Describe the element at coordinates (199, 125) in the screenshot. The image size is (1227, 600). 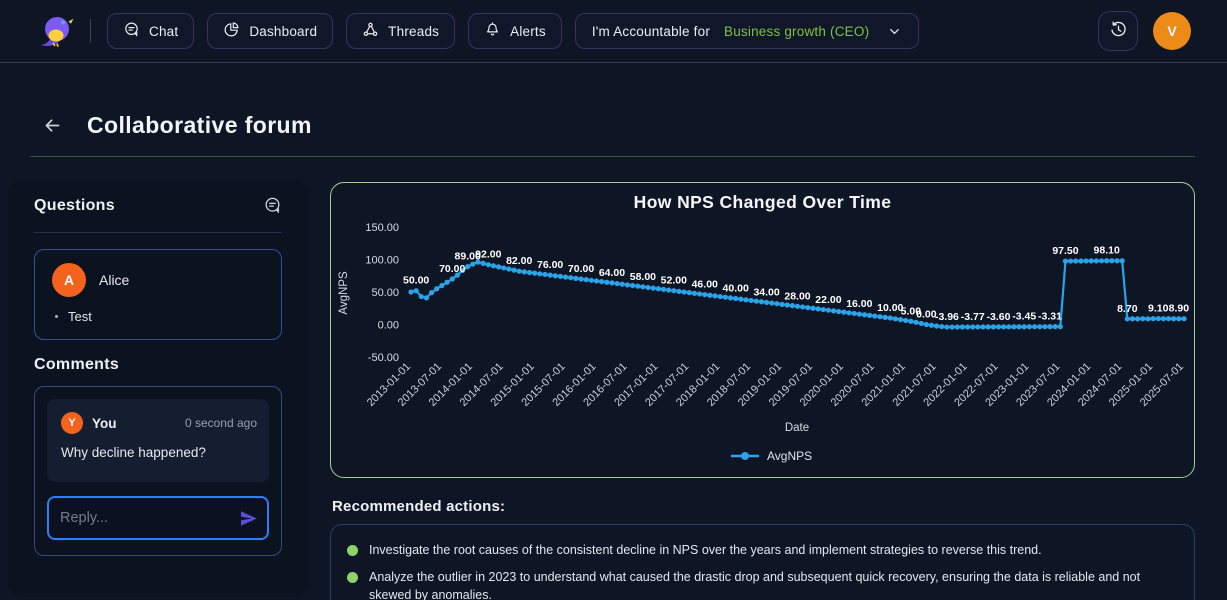
I see `page-title: Collaborative forum` at that location.